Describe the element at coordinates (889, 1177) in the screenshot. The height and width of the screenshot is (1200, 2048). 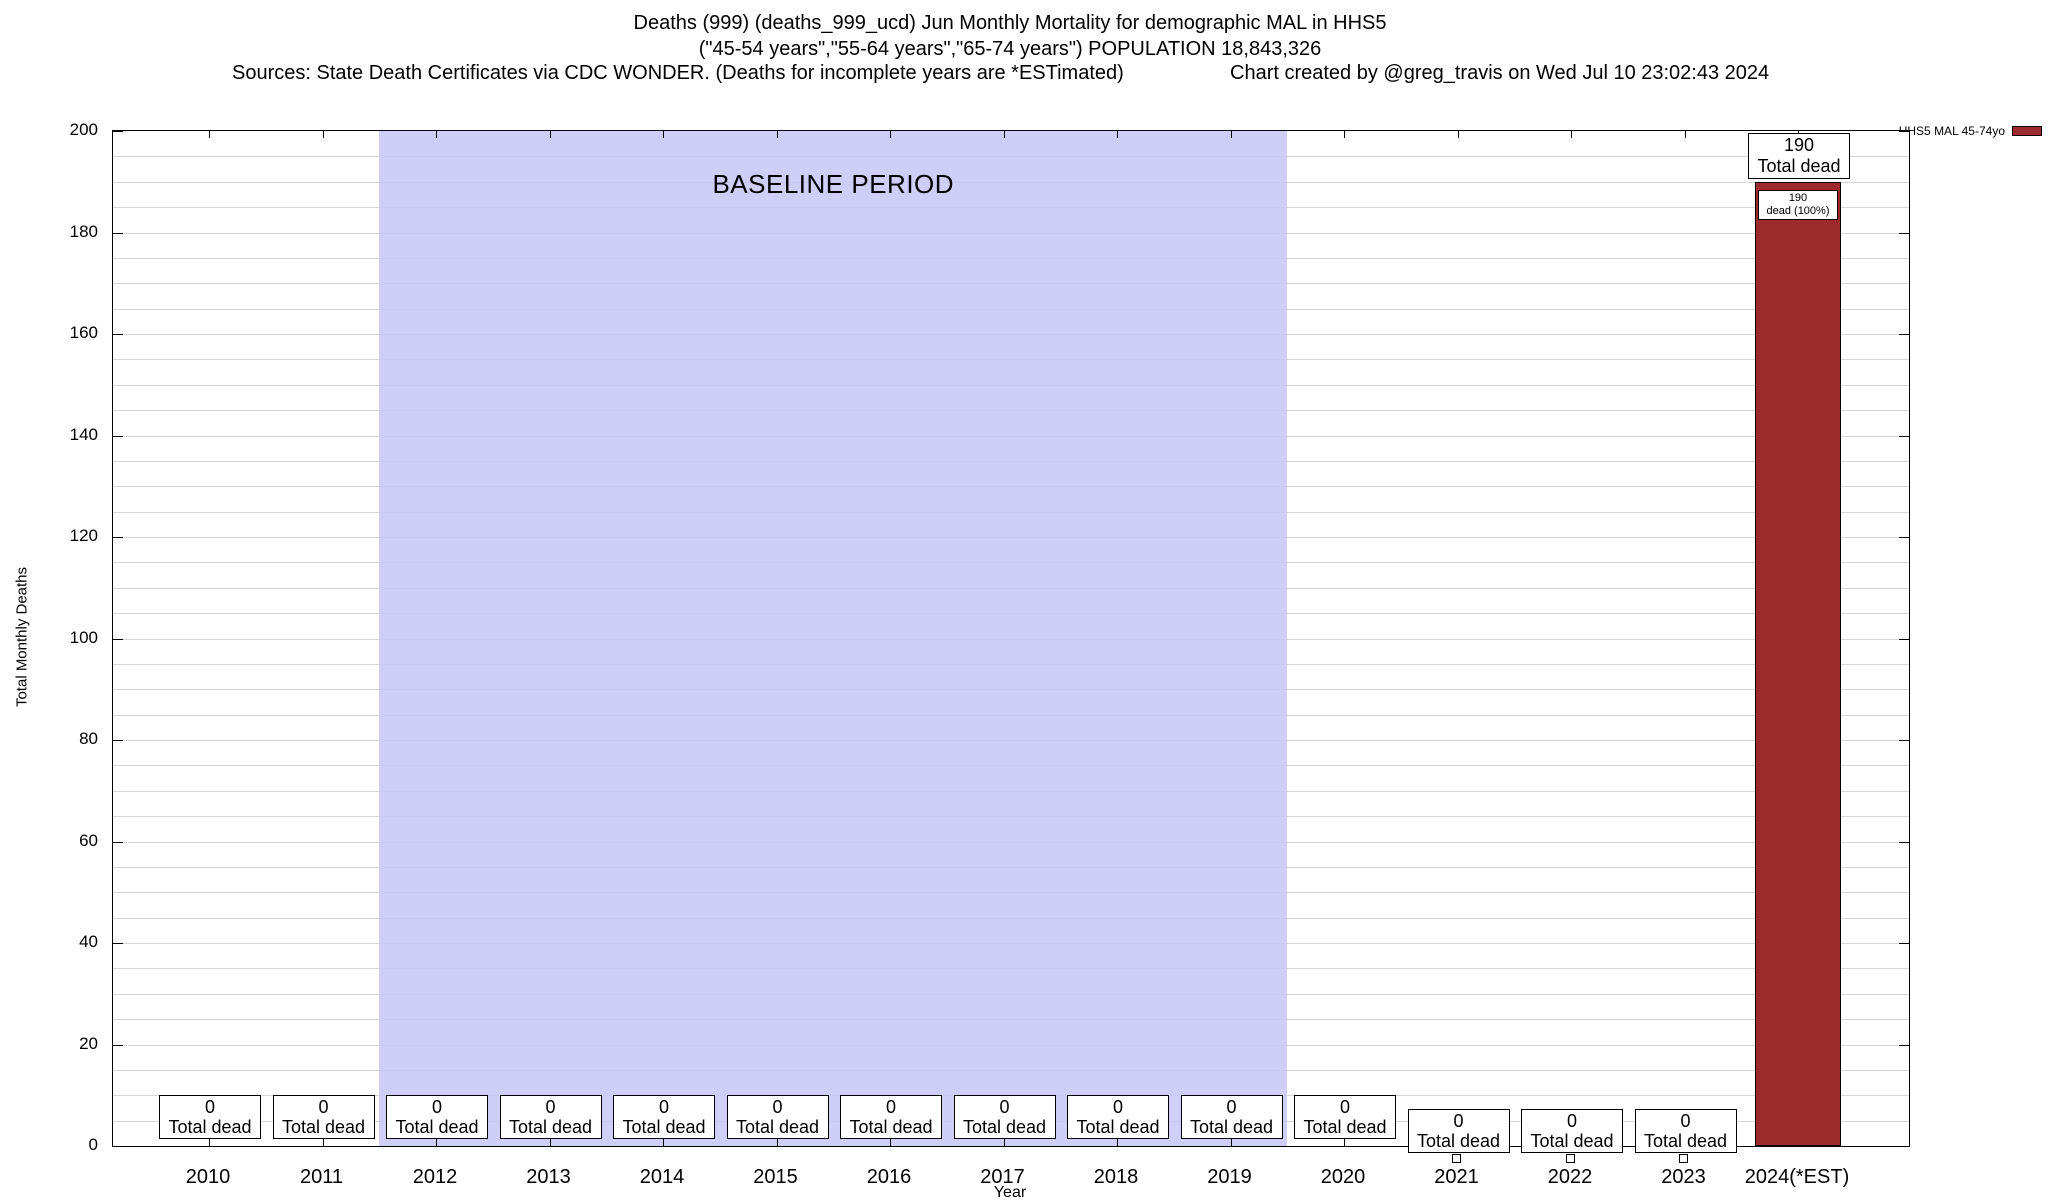
I see `x-tick-label: 2016` at that location.